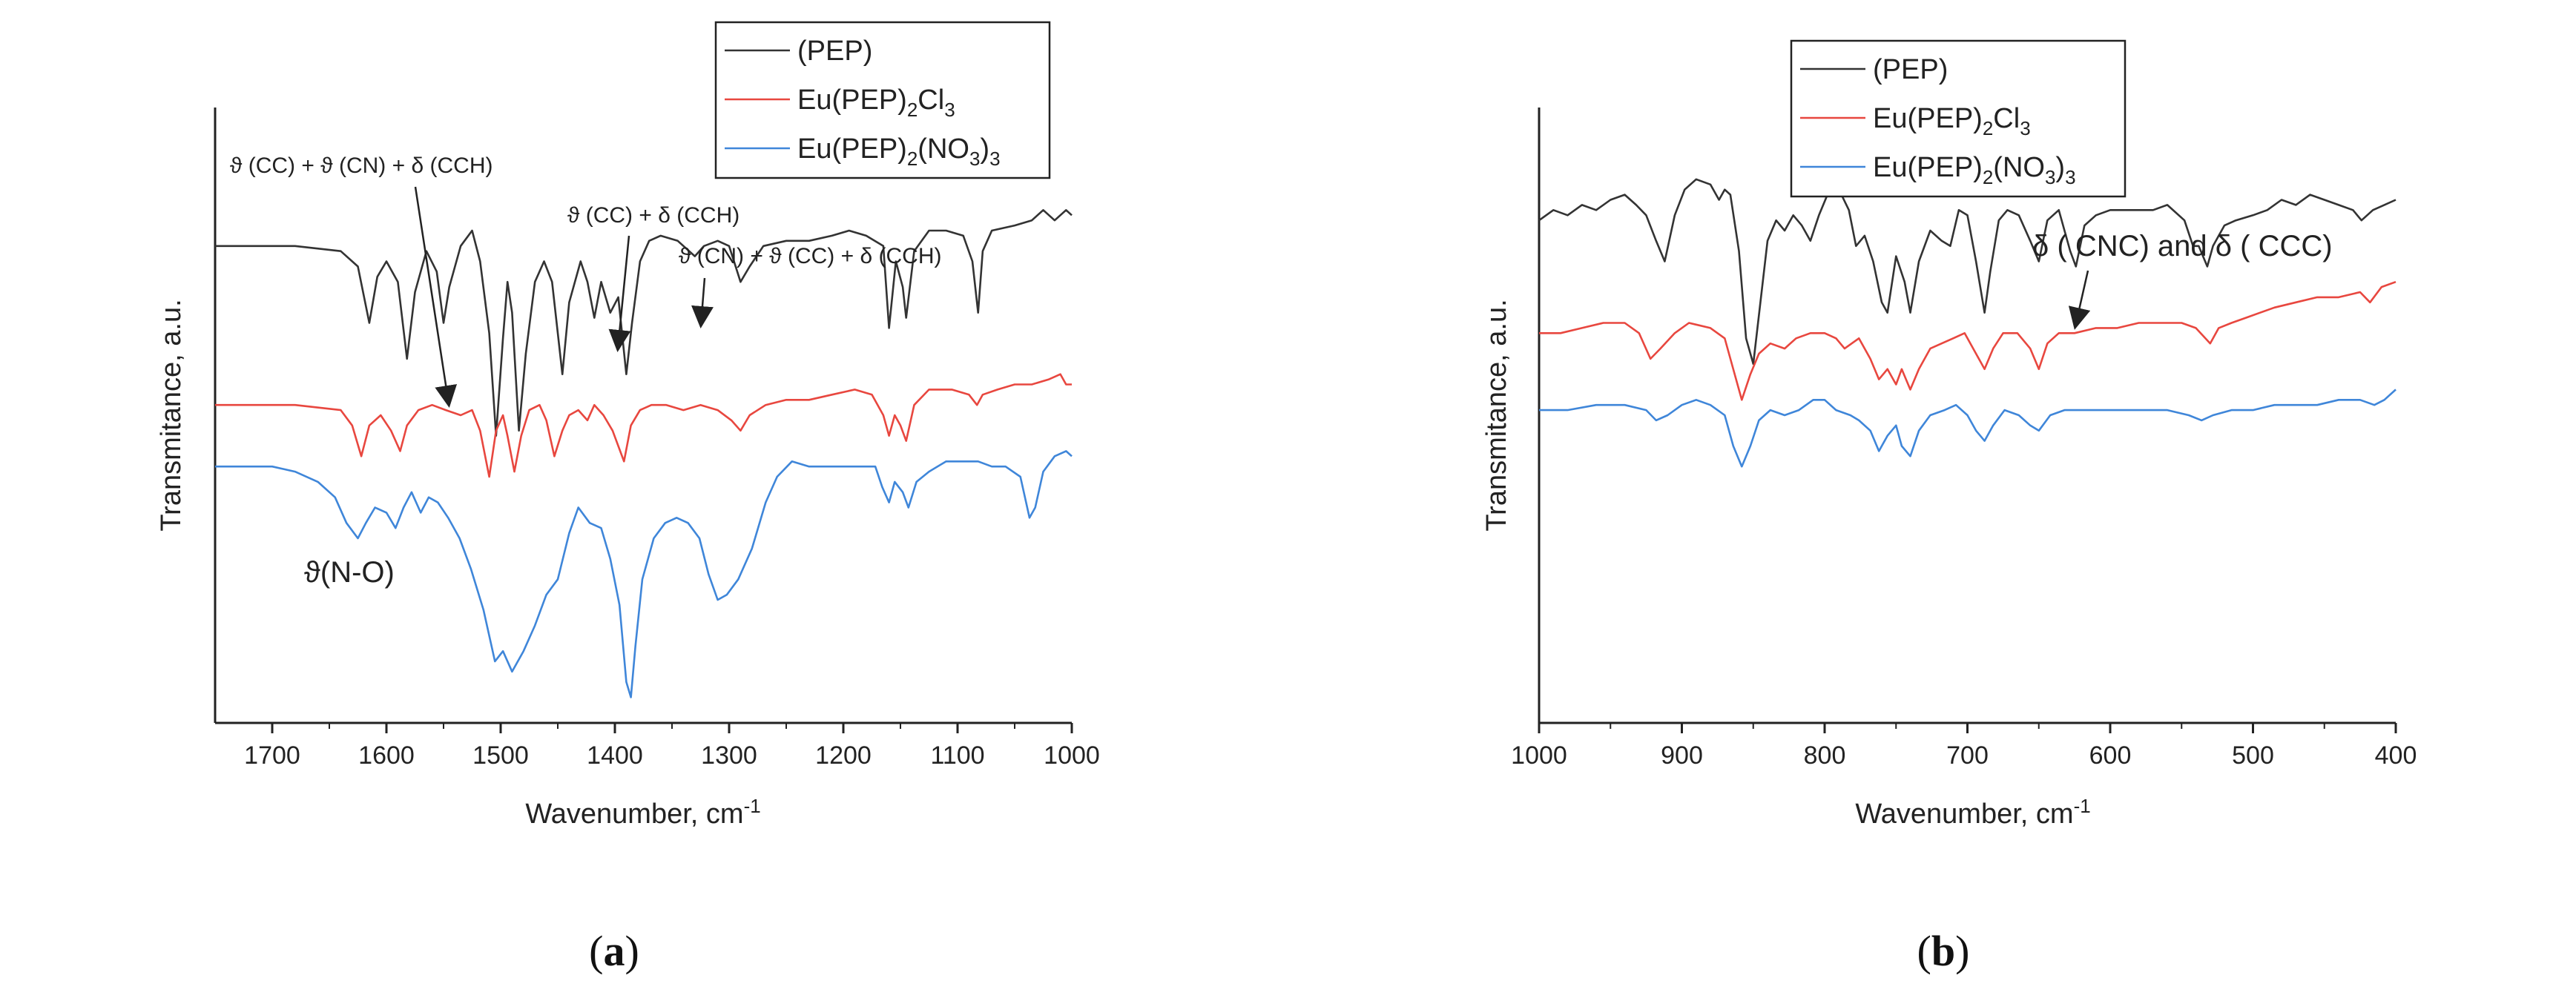 Image resolution: width=2576 pixels, height=998 pixels. What do you see at coordinates (811, 256) in the screenshot?
I see `annotation-label: ϑ (CN) + ϑ (CC) + δ (CCH)` at bounding box center [811, 256].